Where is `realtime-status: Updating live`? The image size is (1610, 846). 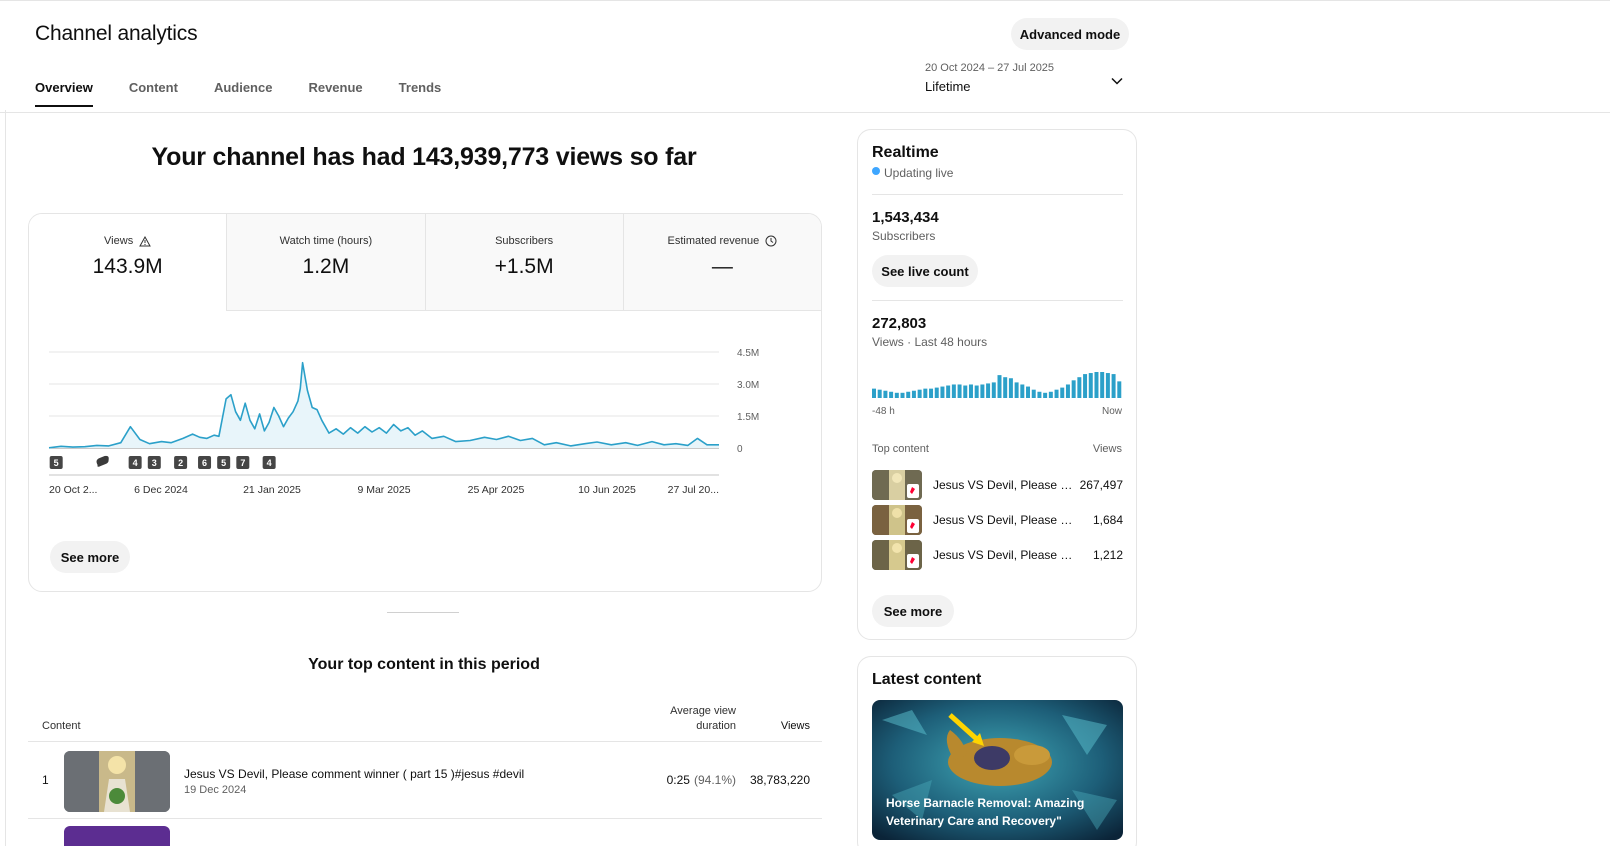 realtime-status: Updating live is located at coordinates (912, 173).